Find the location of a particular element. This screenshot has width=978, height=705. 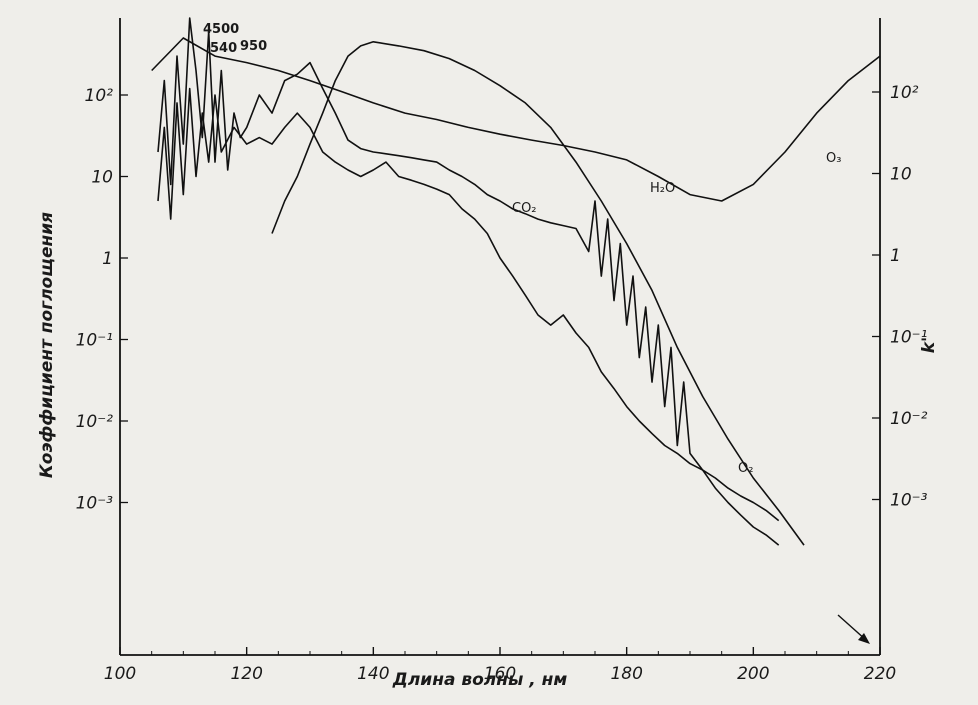

x-tick-label: 160 is located at coordinates (500, 674).